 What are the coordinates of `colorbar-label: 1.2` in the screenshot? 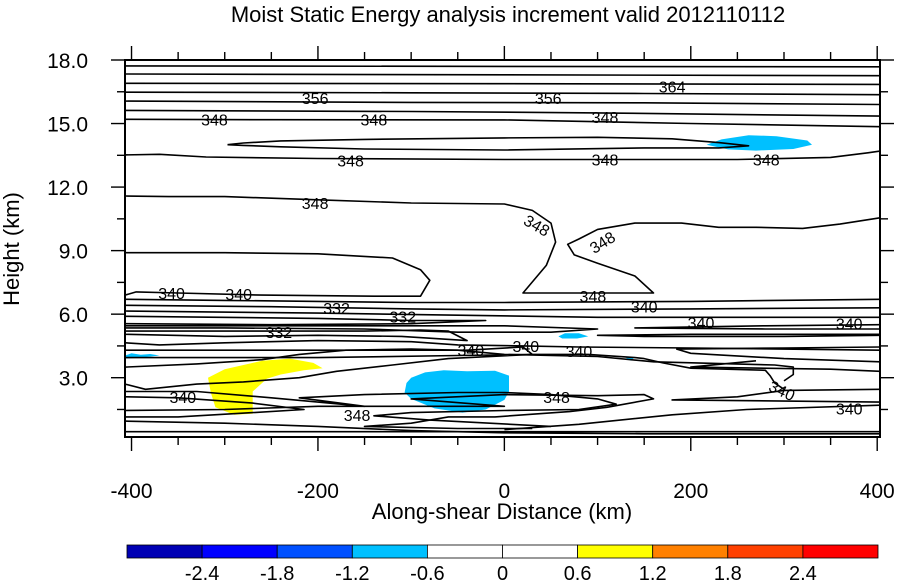 It's located at (653, 573).